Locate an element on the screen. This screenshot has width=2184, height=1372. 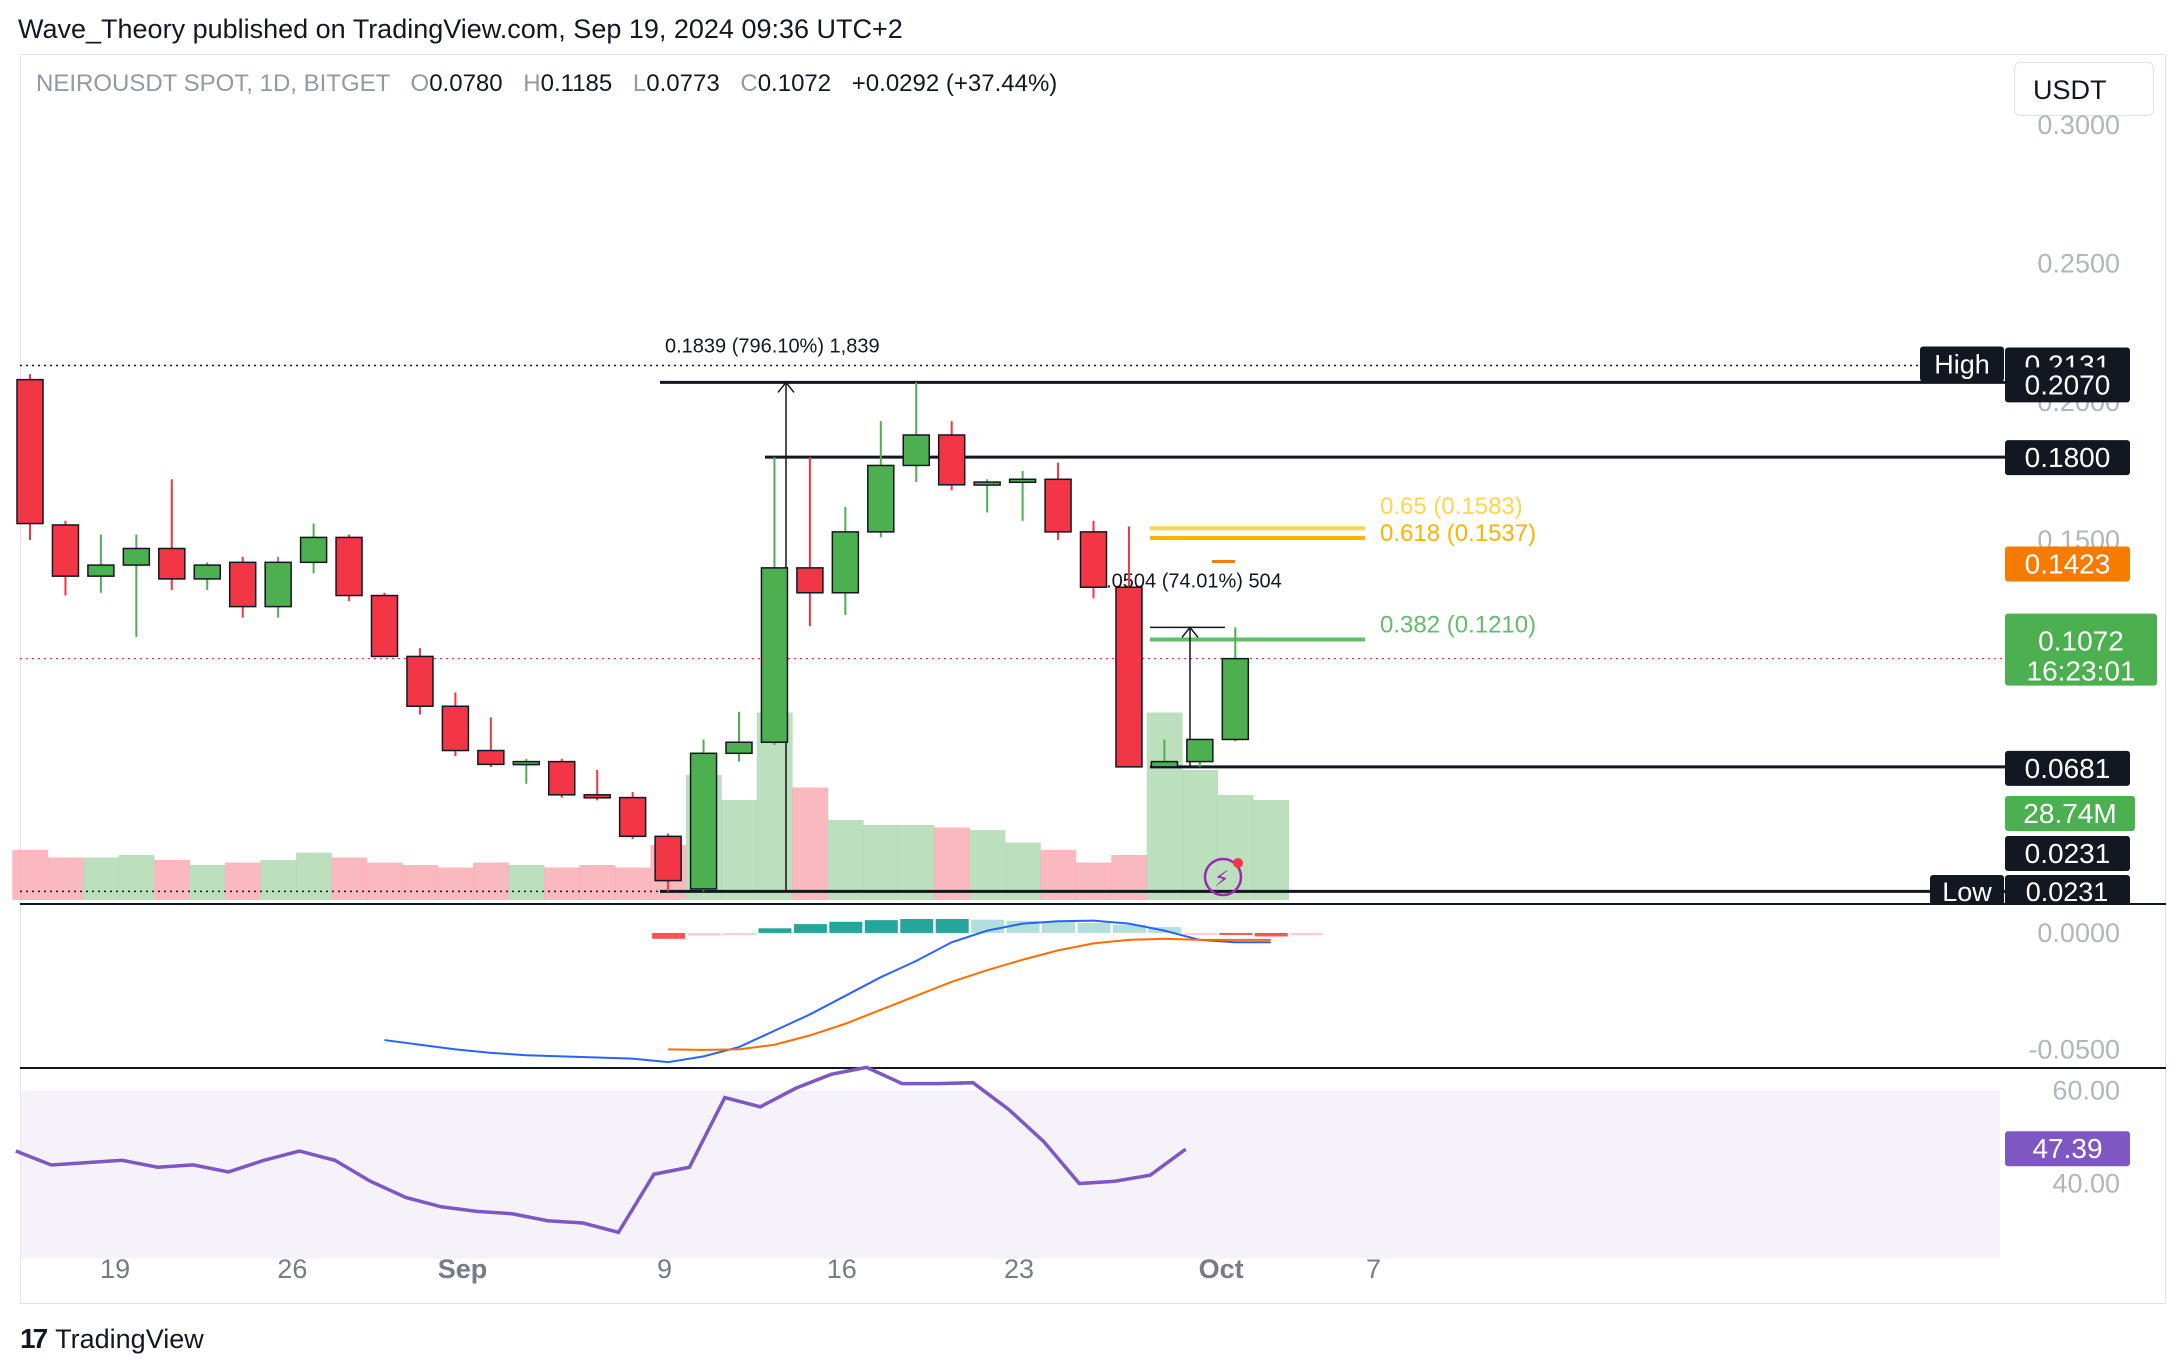
measure-label: 0.1839 (796.10%) 1,839 is located at coordinates (772, 346).